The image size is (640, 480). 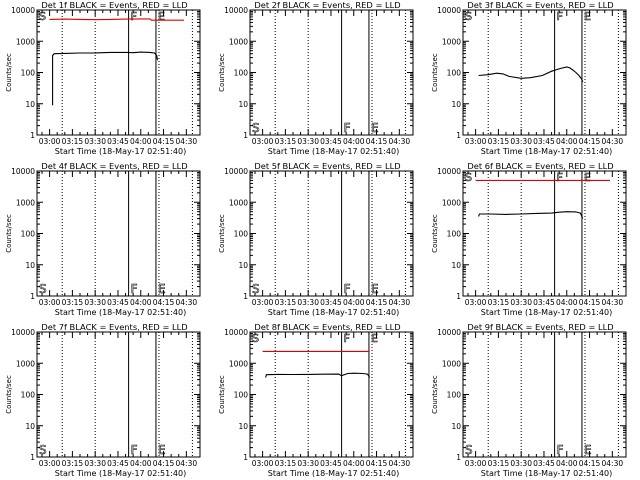 I want to click on panel-title: Det 1f BLACK = Events, RED = LLD, so click(x=114, y=5).